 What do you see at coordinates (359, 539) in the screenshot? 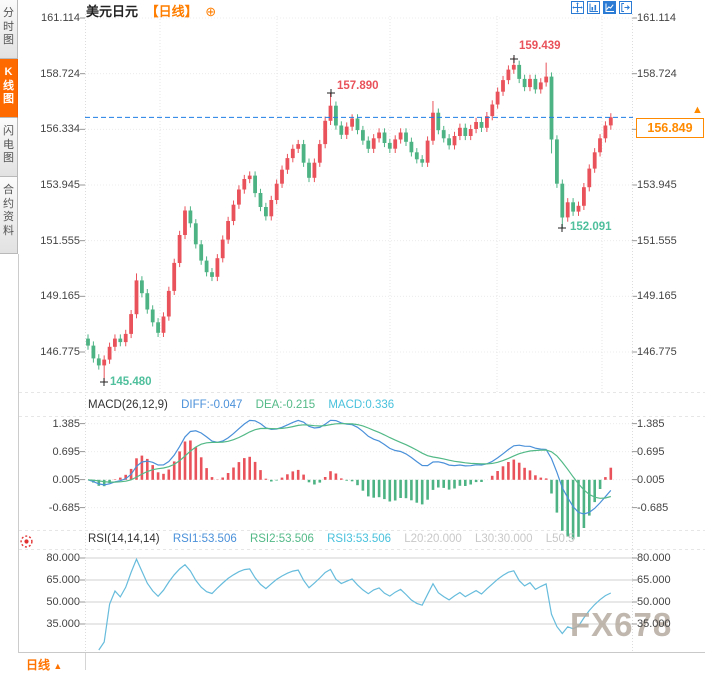
I see `rsi3-value: RSI3:53.506` at bounding box center [359, 539].